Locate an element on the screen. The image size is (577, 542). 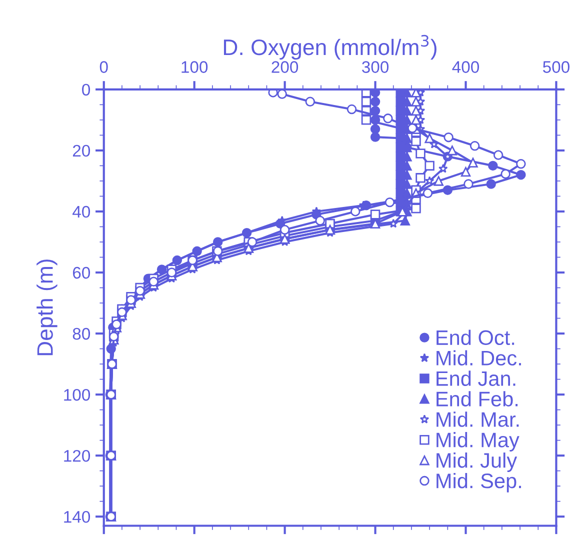
y-axis-title: Depth (m) is located at coordinates (47, 308).